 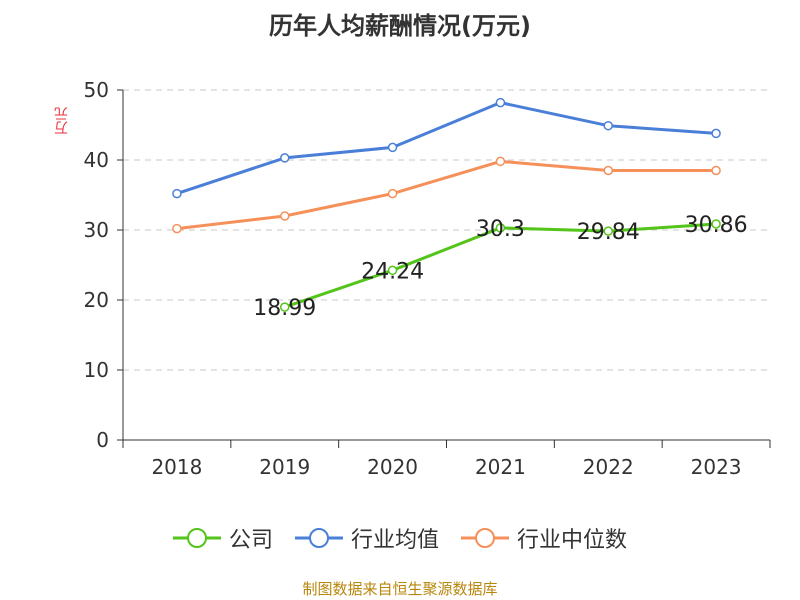 What do you see at coordinates (96, 300) in the screenshot?
I see `y-tick-label: 20` at bounding box center [96, 300].